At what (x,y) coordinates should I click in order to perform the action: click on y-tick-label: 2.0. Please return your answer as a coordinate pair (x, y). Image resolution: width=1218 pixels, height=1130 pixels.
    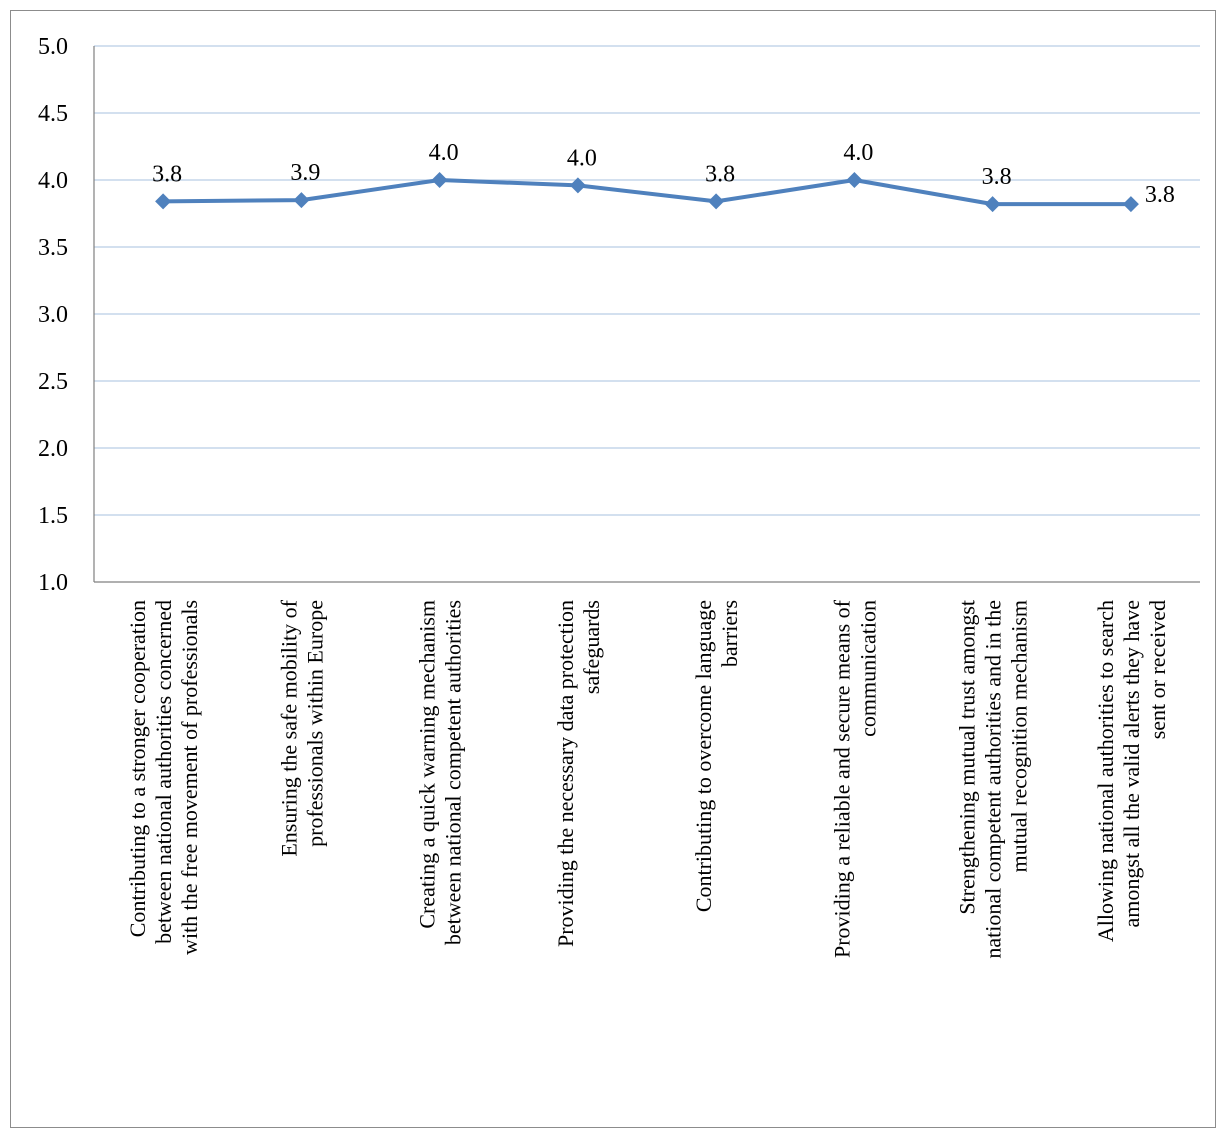
    Looking at the image, I should click on (53, 449).